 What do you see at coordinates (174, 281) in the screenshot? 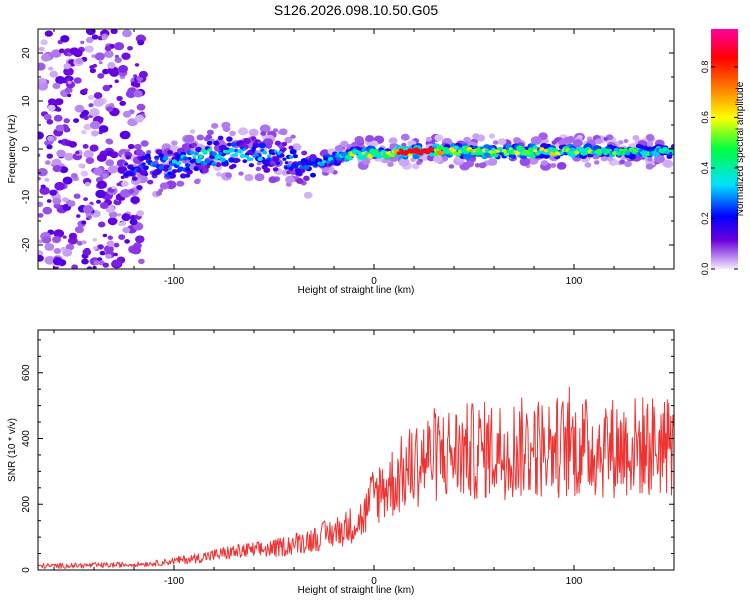
I see `x-tick-label: -100` at bounding box center [174, 281].